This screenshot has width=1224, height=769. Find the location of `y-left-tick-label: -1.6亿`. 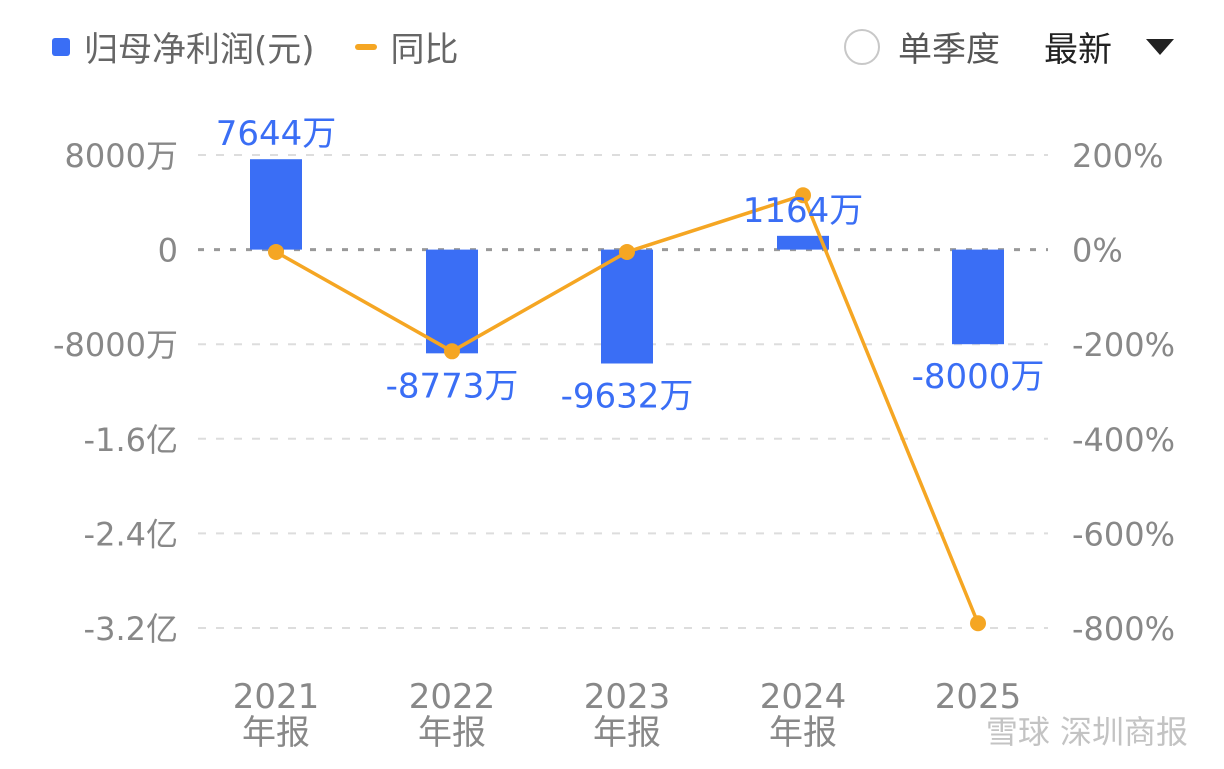

y-left-tick-label: -1.6亿 is located at coordinates (131, 440).